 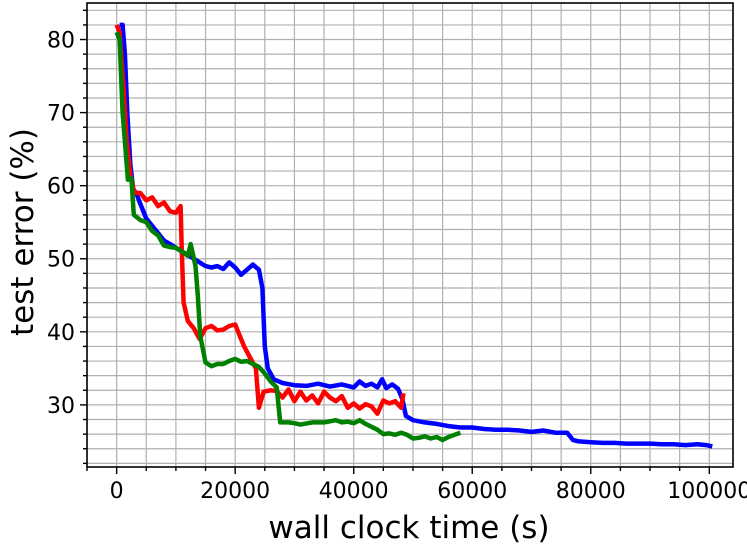 I want to click on x-tick-label: 60000, so click(x=472, y=491).